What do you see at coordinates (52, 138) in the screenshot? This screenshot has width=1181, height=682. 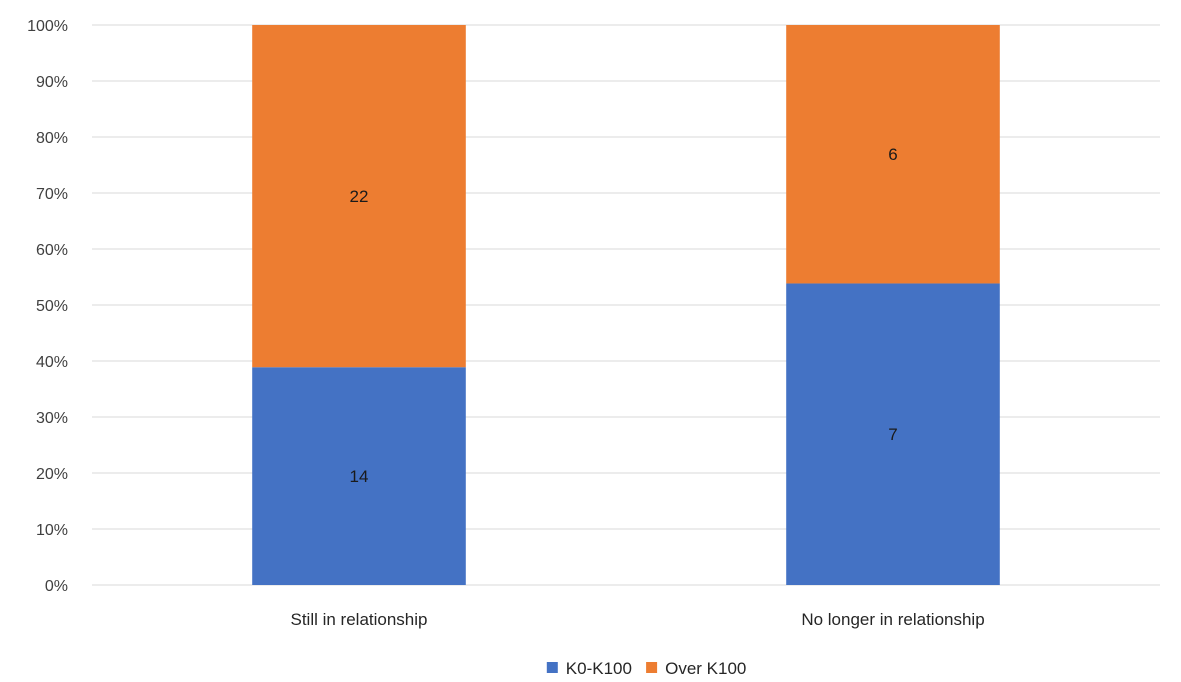 I see `y-tick-label: 80%` at bounding box center [52, 138].